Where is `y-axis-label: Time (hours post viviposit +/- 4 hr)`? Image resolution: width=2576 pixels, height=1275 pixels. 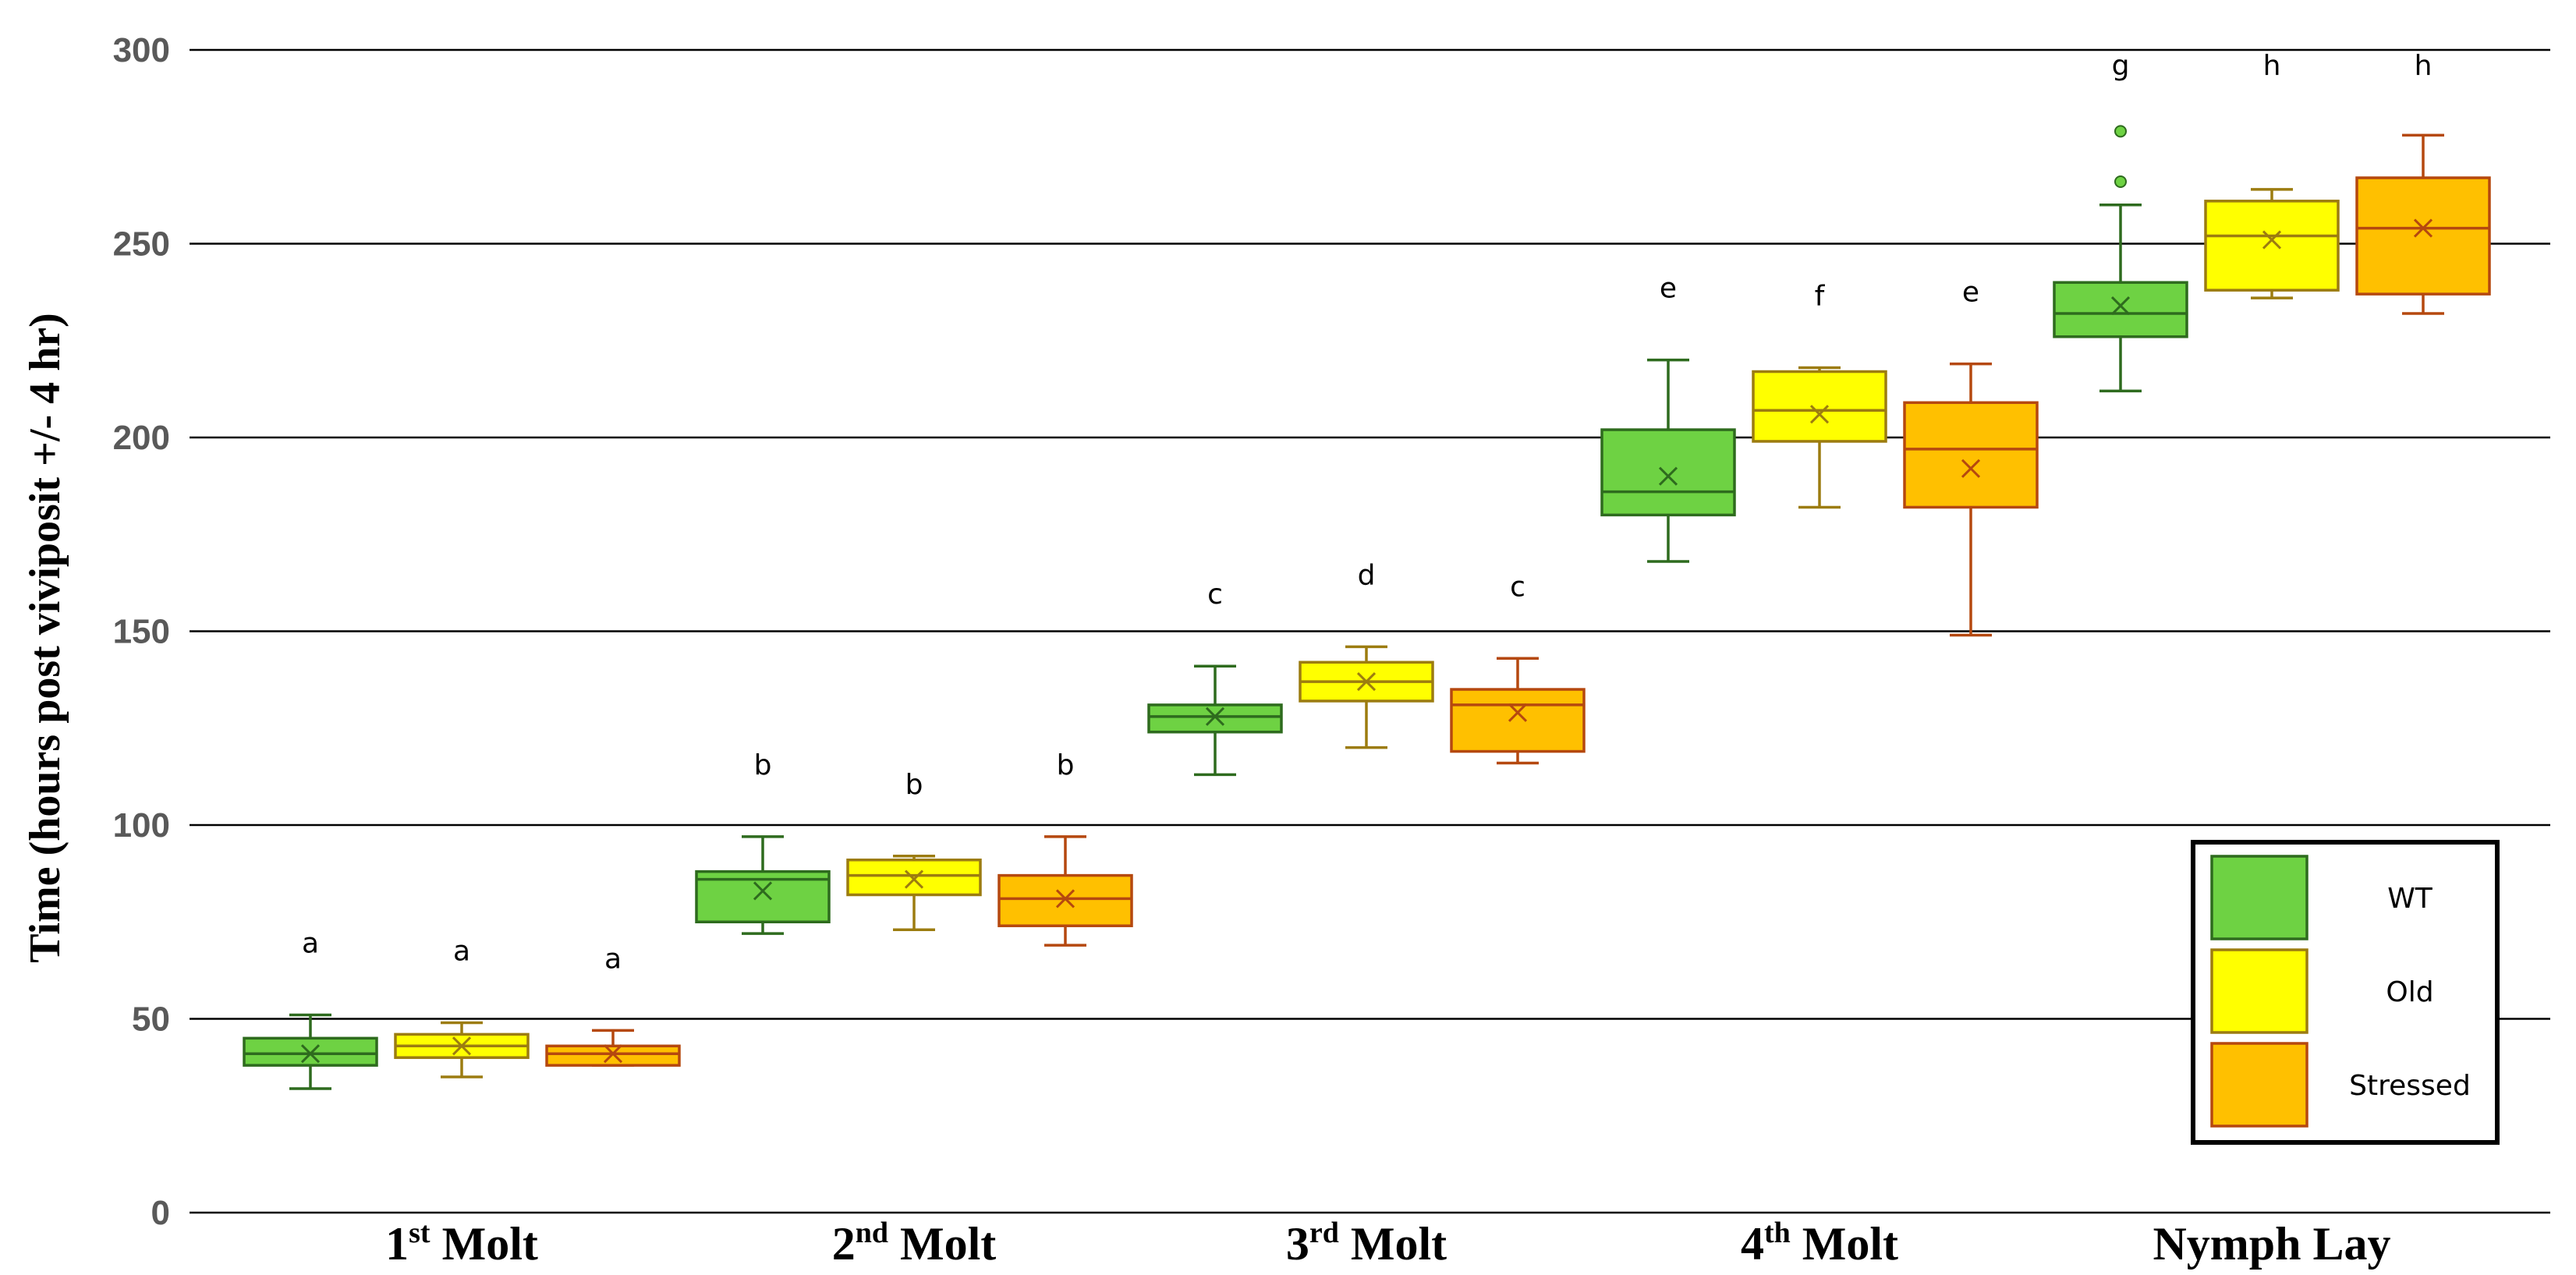 y-axis-label: Time (hours post viviposit +/- 4 hr) is located at coordinates (45, 638).